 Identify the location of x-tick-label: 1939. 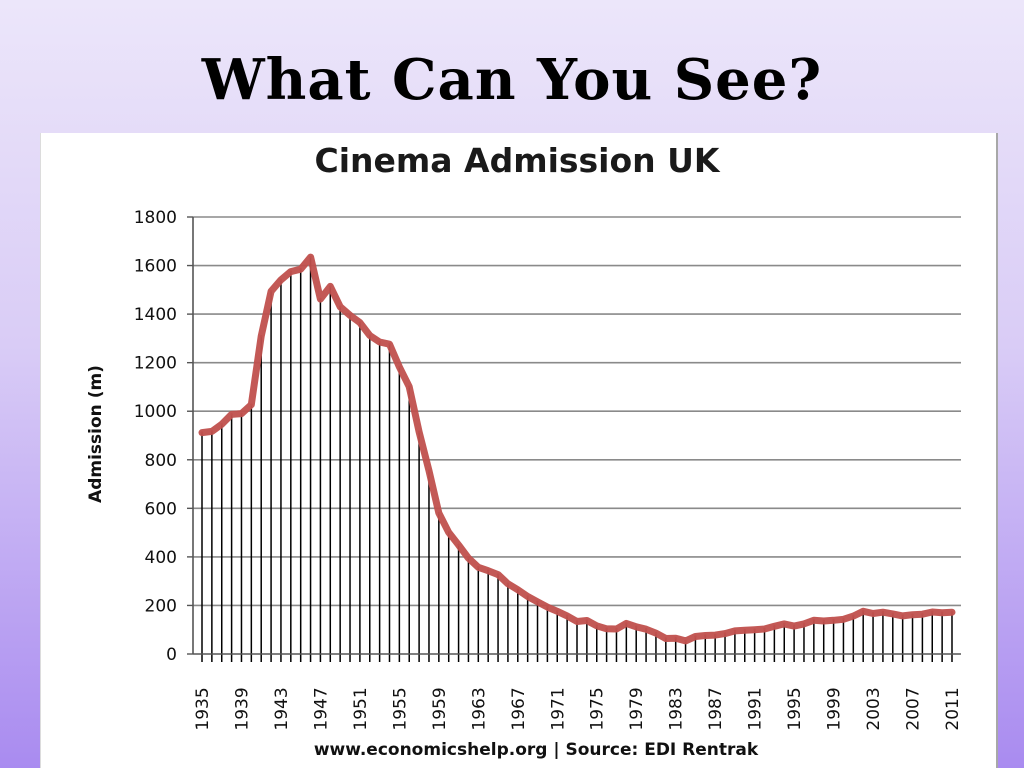
(242, 708).